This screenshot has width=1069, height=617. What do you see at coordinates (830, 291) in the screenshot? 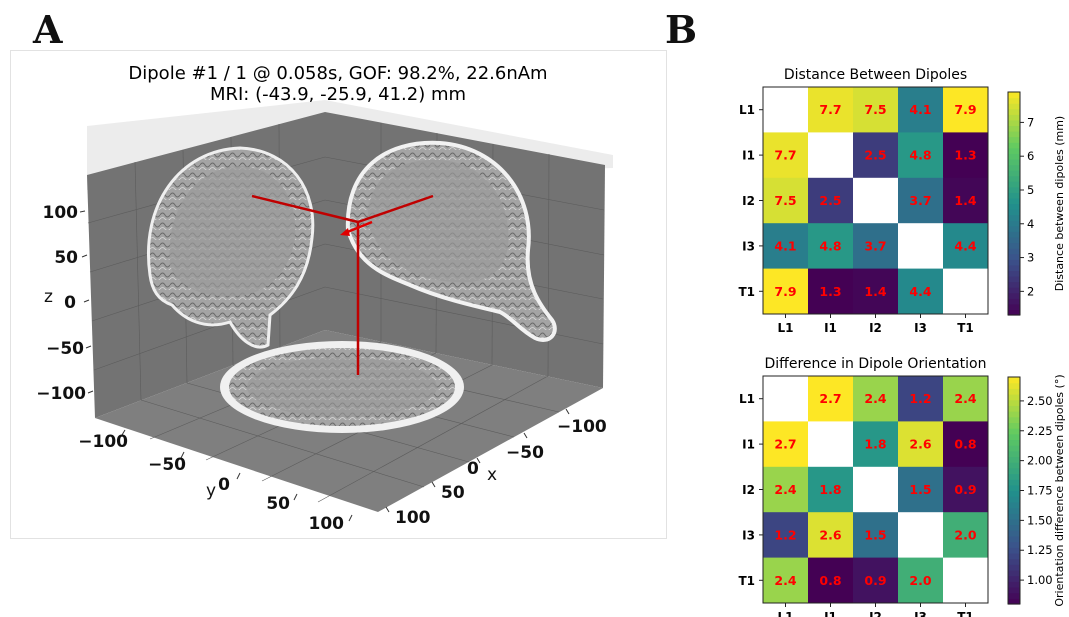
I see `distance-cell-value: 1.3` at bounding box center [830, 291].